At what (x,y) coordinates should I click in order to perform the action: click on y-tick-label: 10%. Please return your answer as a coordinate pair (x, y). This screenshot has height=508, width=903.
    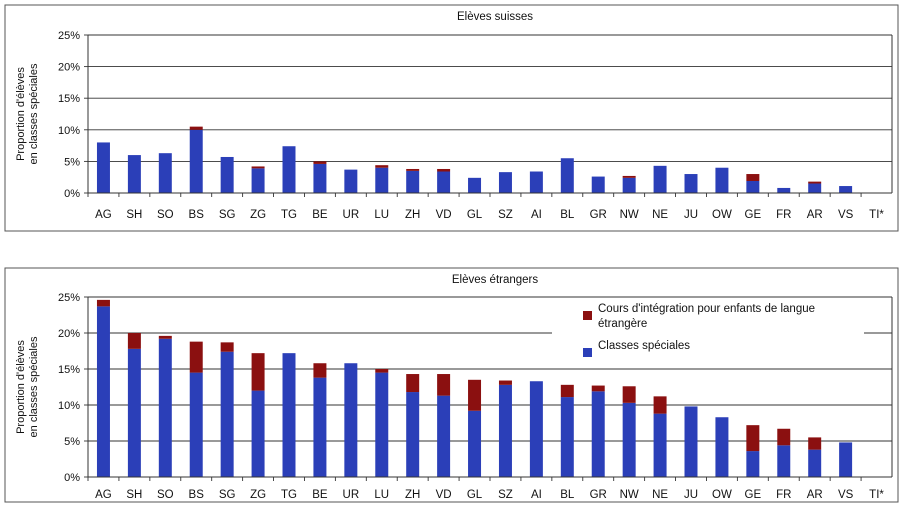
    Looking at the image, I should click on (69, 406).